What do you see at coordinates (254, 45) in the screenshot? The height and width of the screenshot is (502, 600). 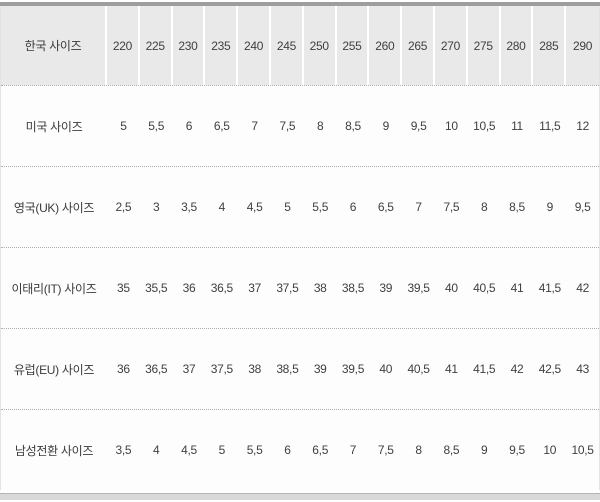 I see `header-size-cell: 240` at bounding box center [254, 45].